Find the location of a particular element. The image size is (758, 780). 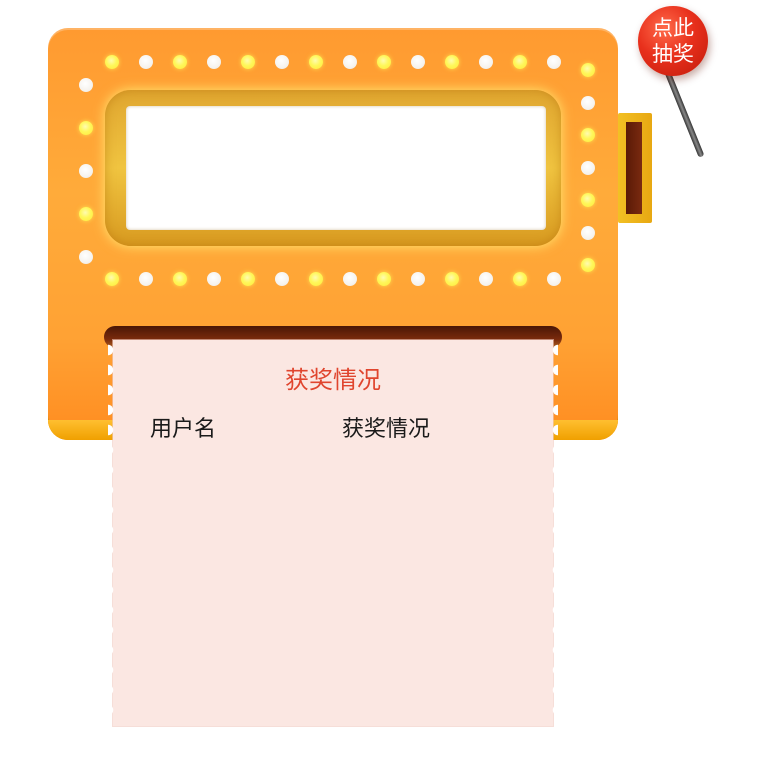

column-header-username: 用户名 is located at coordinates (183, 429).